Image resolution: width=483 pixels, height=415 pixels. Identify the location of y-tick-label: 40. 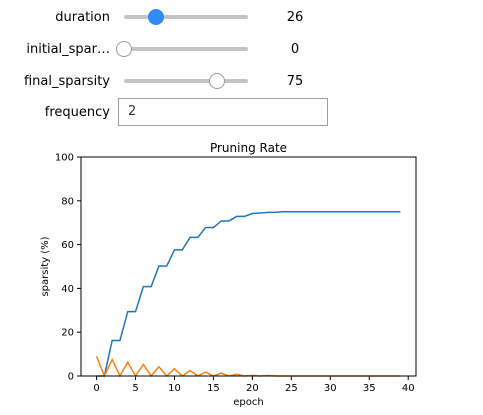
(67, 289).